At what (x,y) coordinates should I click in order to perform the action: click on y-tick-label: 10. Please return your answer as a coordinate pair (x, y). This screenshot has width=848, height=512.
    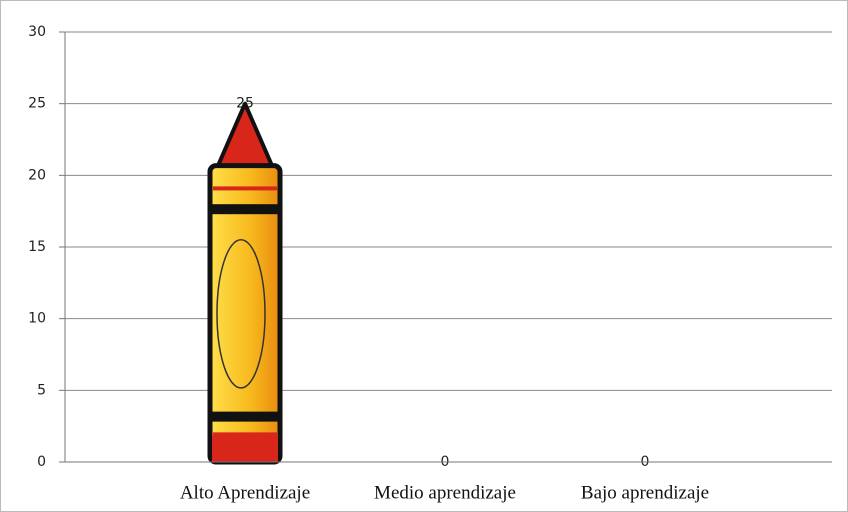
    Looking at the image, I should click on (37, 319).